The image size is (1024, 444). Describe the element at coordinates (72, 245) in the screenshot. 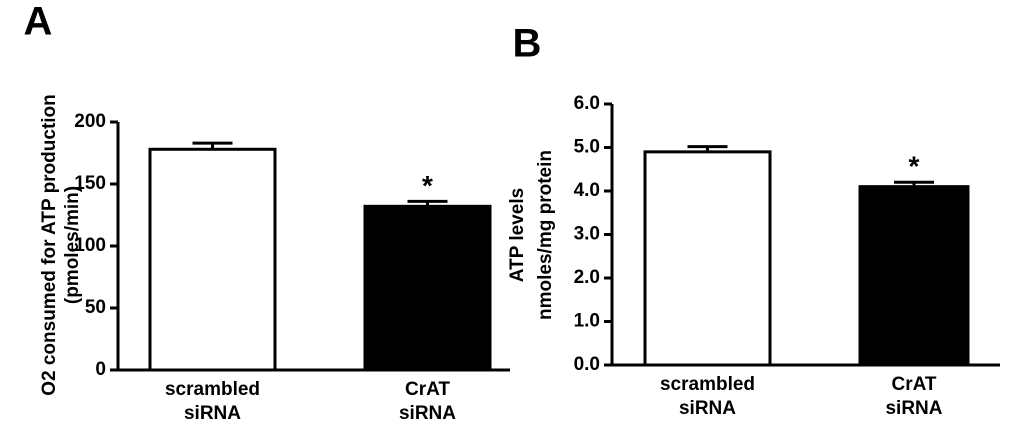

I see `y-axis-label: (pmoles/min)` at that location.